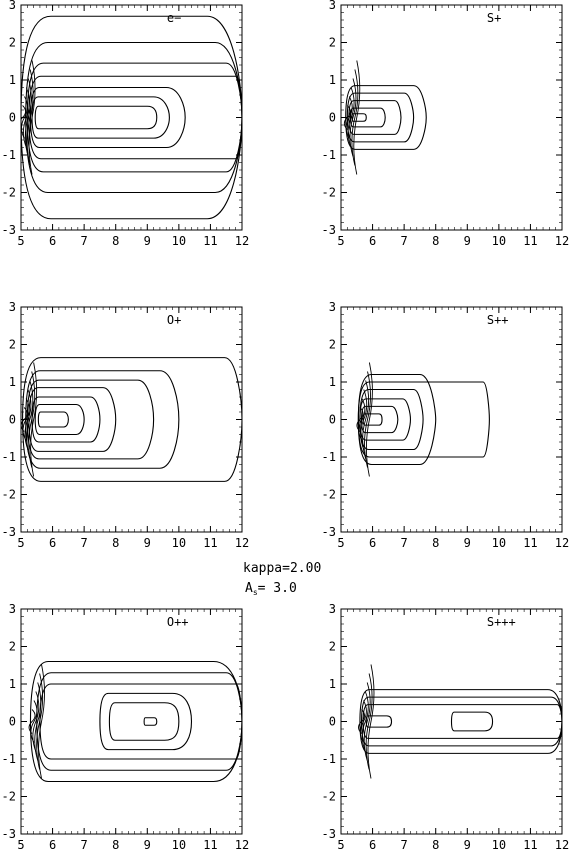 This screenshot has width=569, height=853. I want to click on kappa-label: kappa=2.00, so click(282, 568).